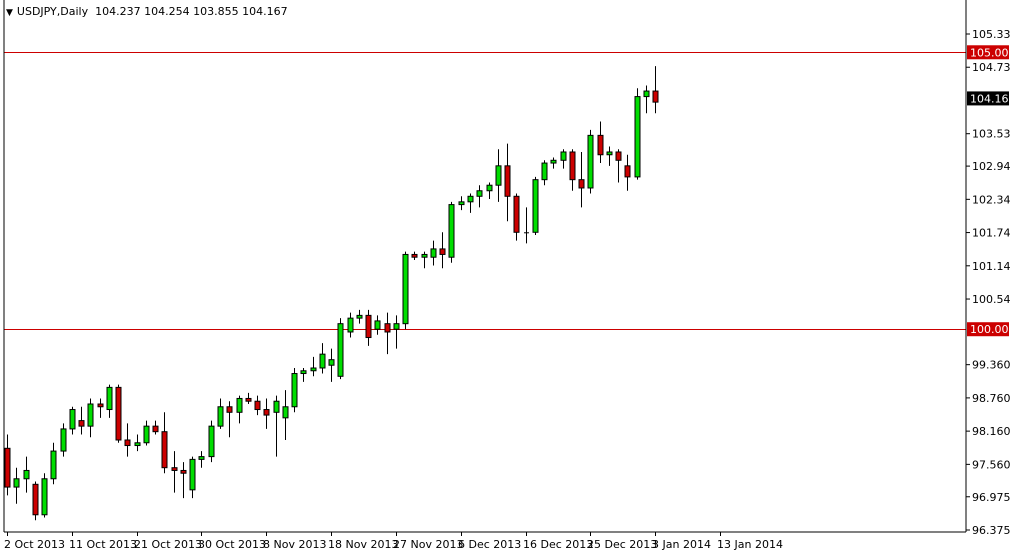 The width and height of the screenshot is (1010, 554). Describe the element at coordinates (991, 464) in the screenshot. I see `y-tick-label: 97.560` at that location.